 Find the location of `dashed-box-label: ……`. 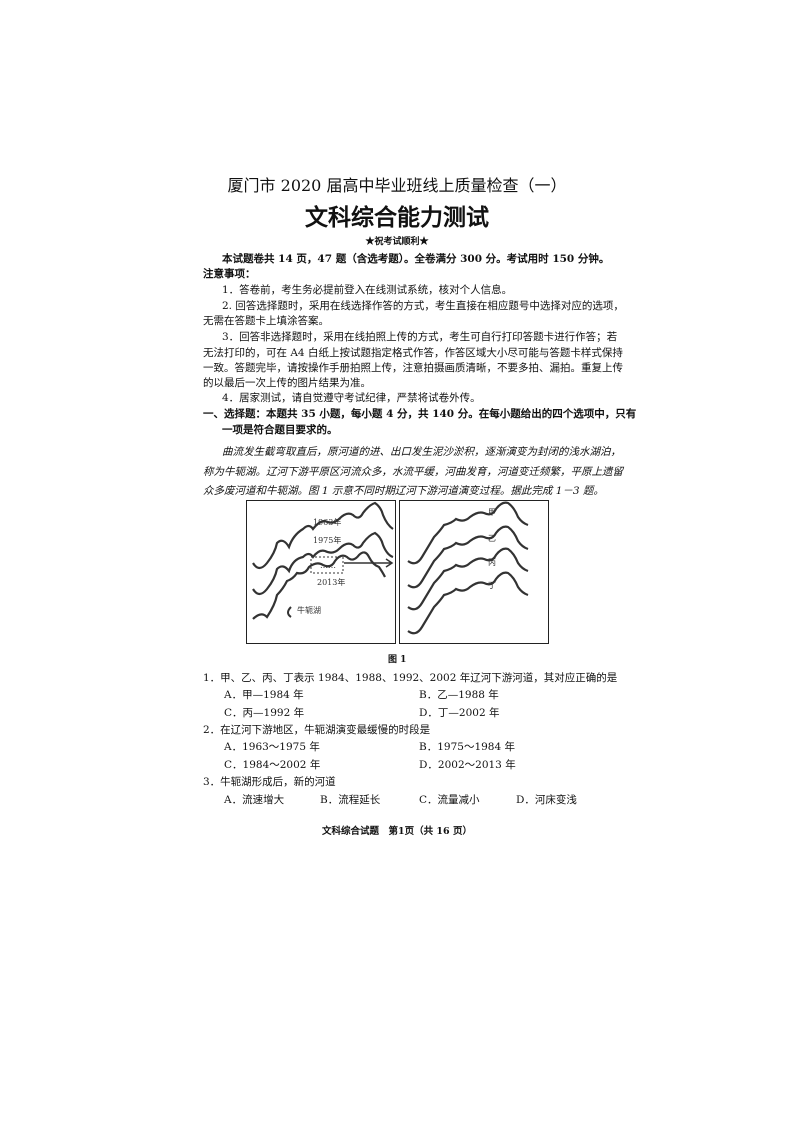

dashed-box-label: …… is located at coordinates (328, 565).